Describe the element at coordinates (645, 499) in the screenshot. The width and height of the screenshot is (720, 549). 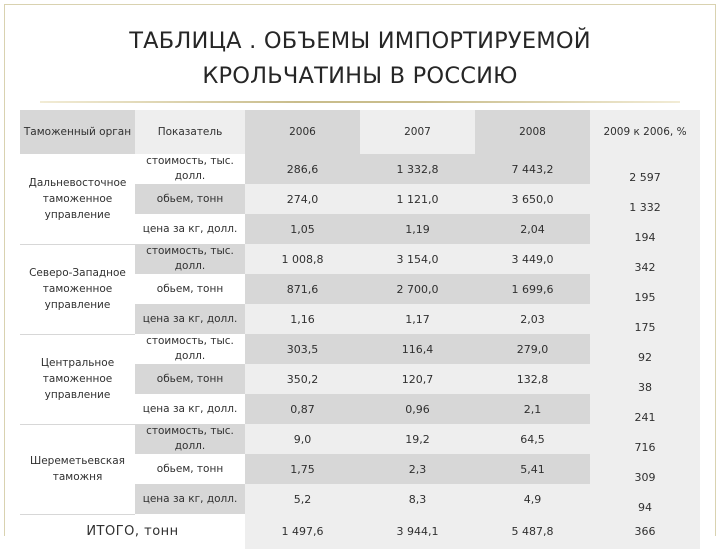
I see `pct-cell: 94` at that location.